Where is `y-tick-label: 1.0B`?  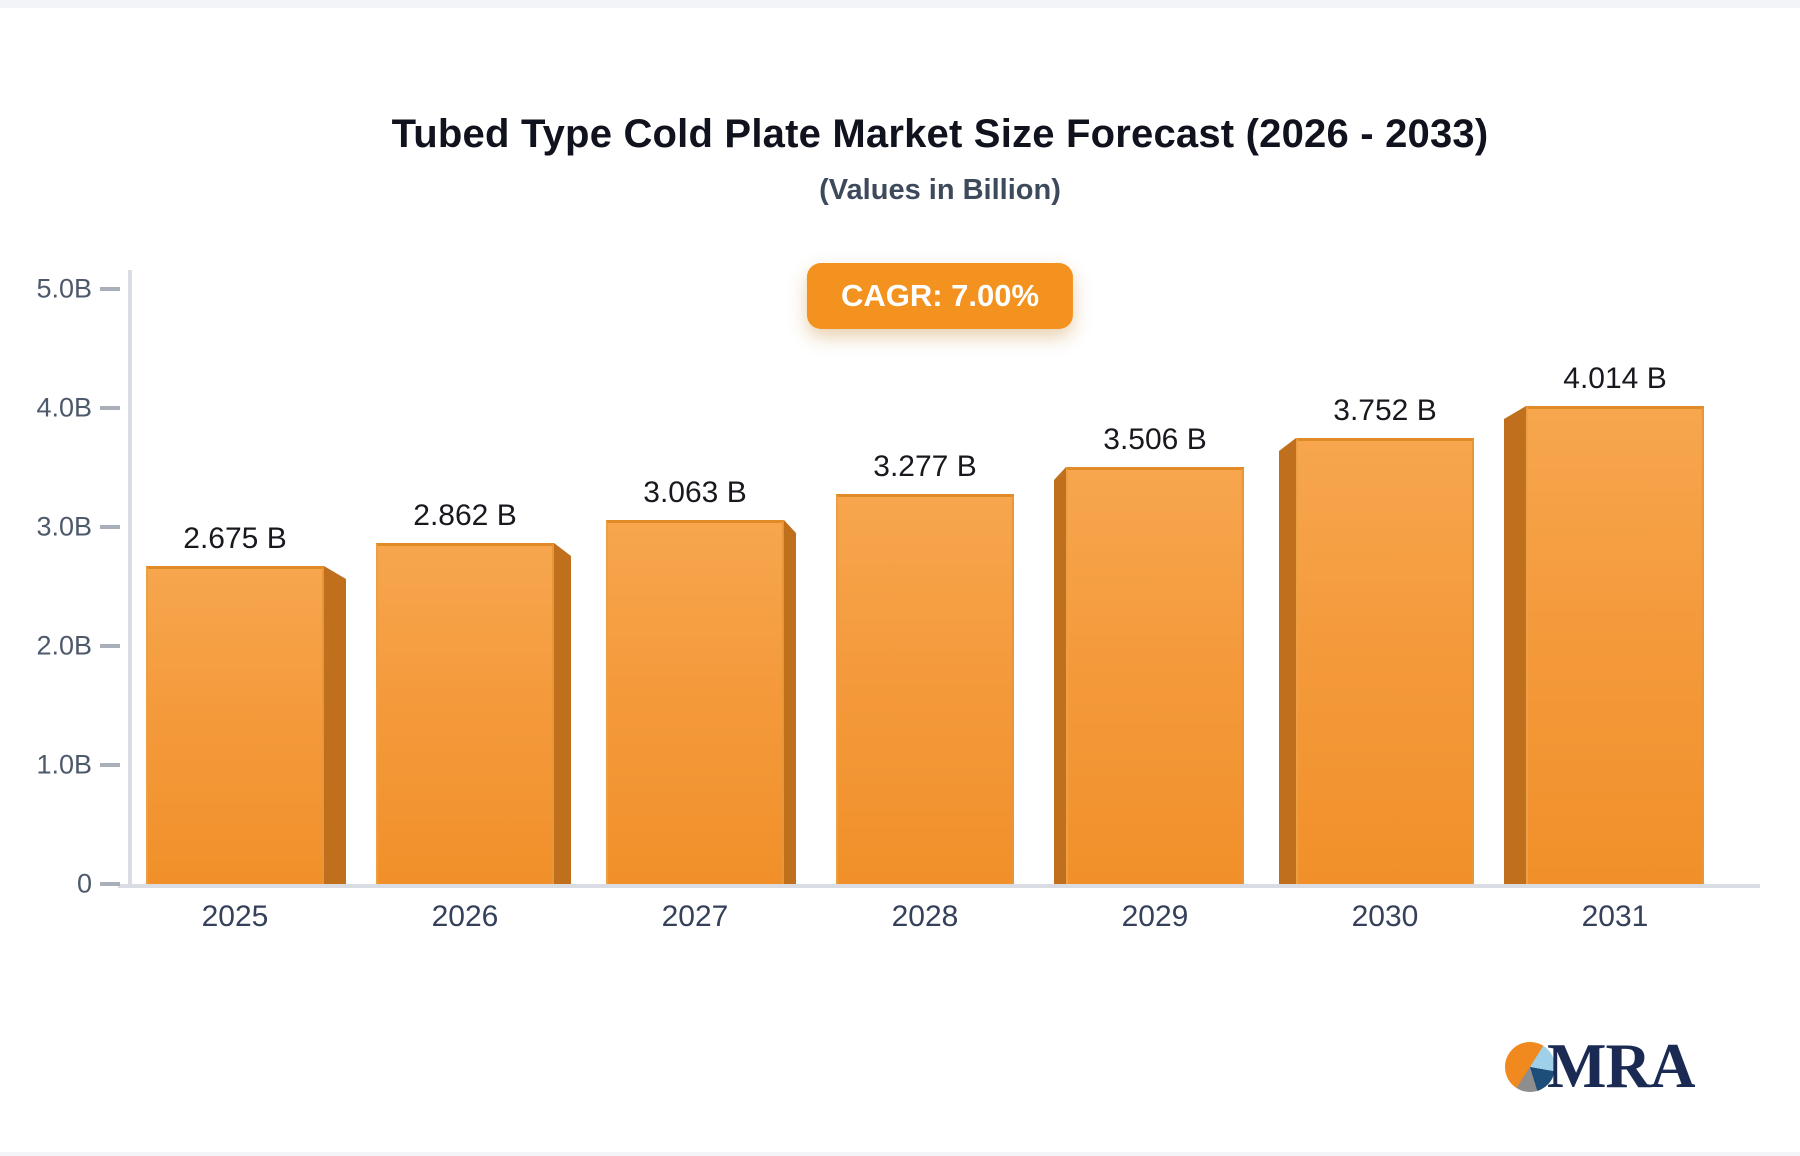
y-tick-label: 1.0B is located at coordinates (64, 764).